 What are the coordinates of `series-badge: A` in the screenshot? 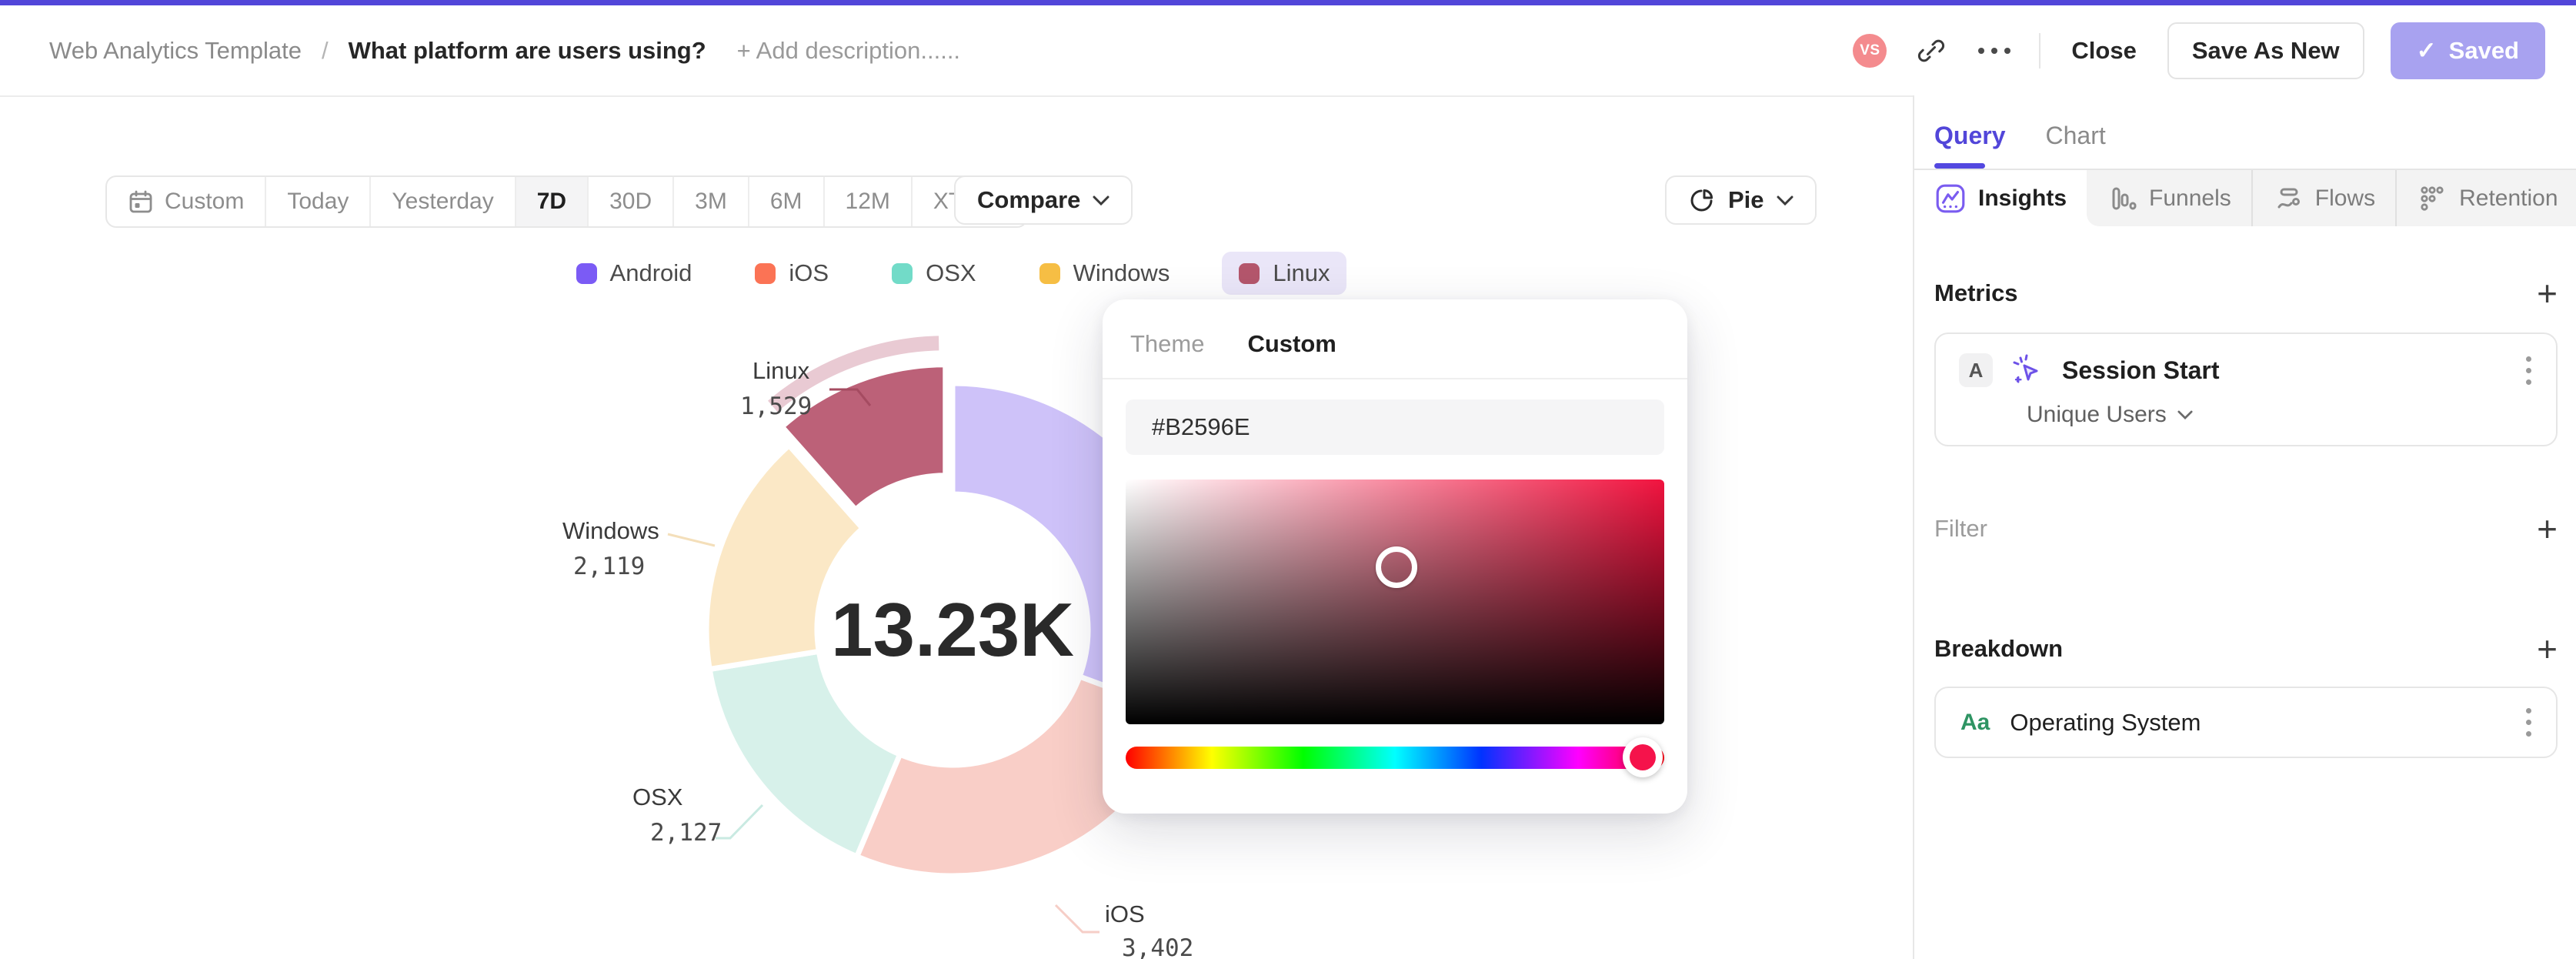 It's located at (1976, 370).